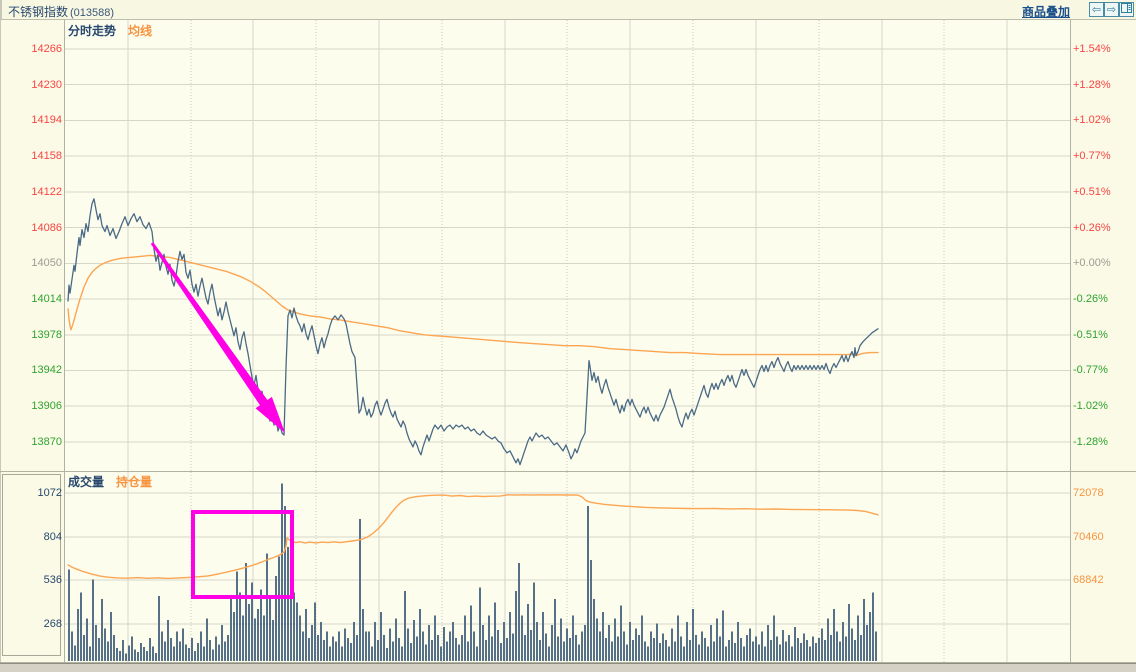 The height and width of the screenshot is (672, 1136). What do you see at coordinates (46, 263) in the screenshot?
I see `price-axis-label: 14050` at bounding box center [46, 263].